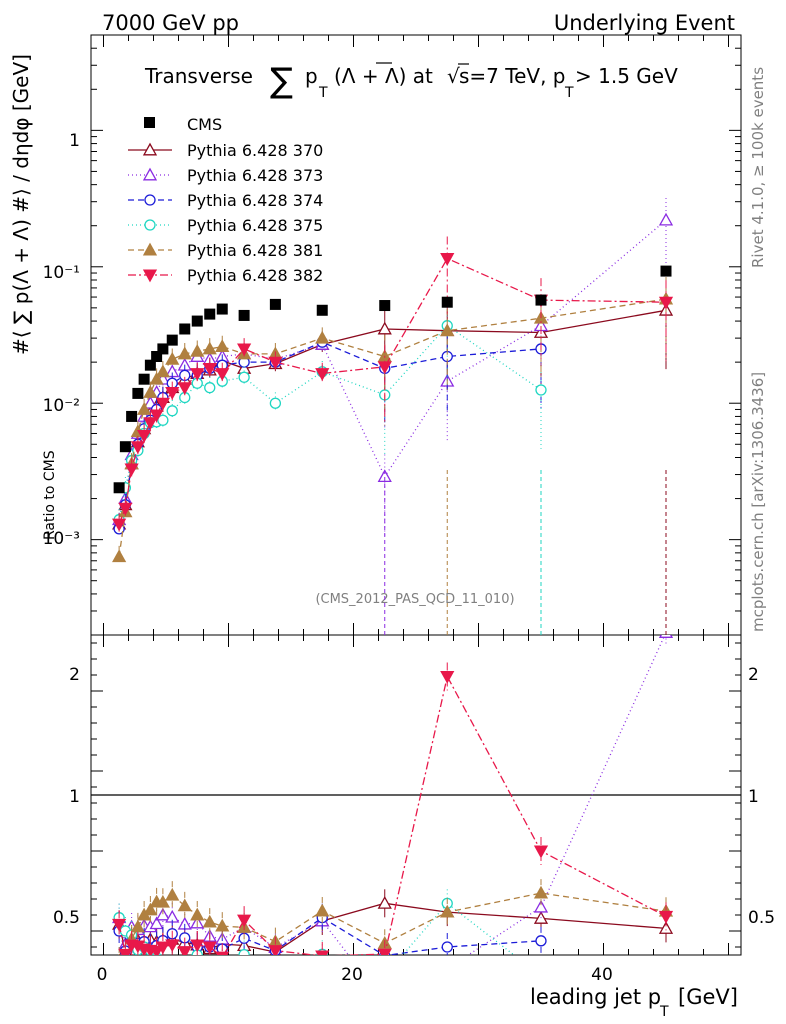  Describe the element at coordinates (708, 997) in the screenshot. I see `x-axis-label-unit: [GeV]` at that location.